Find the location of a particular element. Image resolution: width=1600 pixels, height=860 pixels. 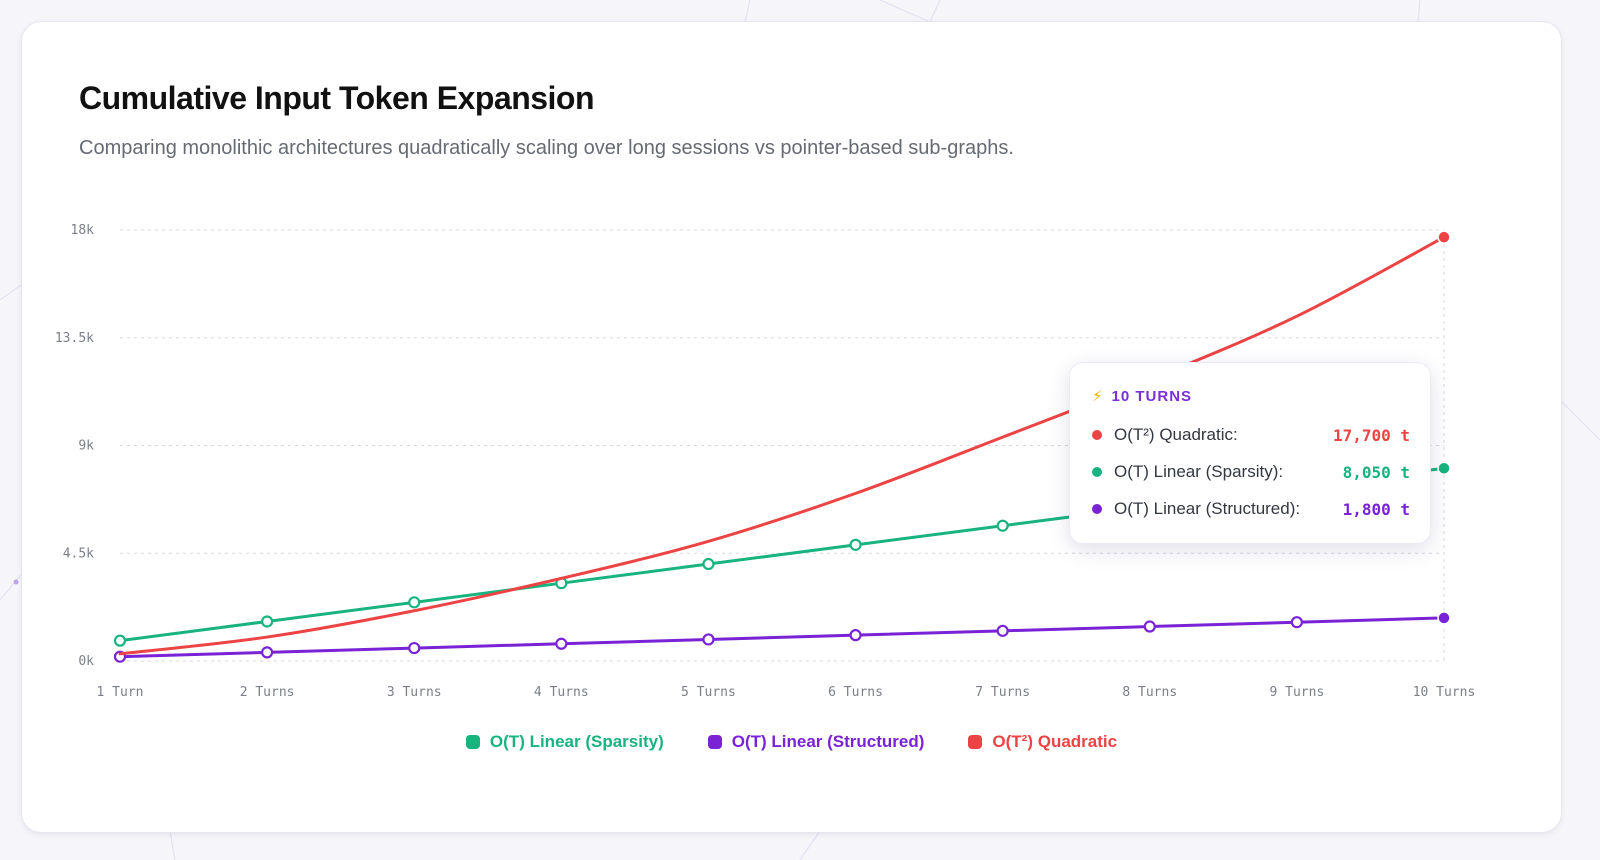

legend-item-sparsity: O(T) Linear (Sparsity) is located at coordinates (564, 742).